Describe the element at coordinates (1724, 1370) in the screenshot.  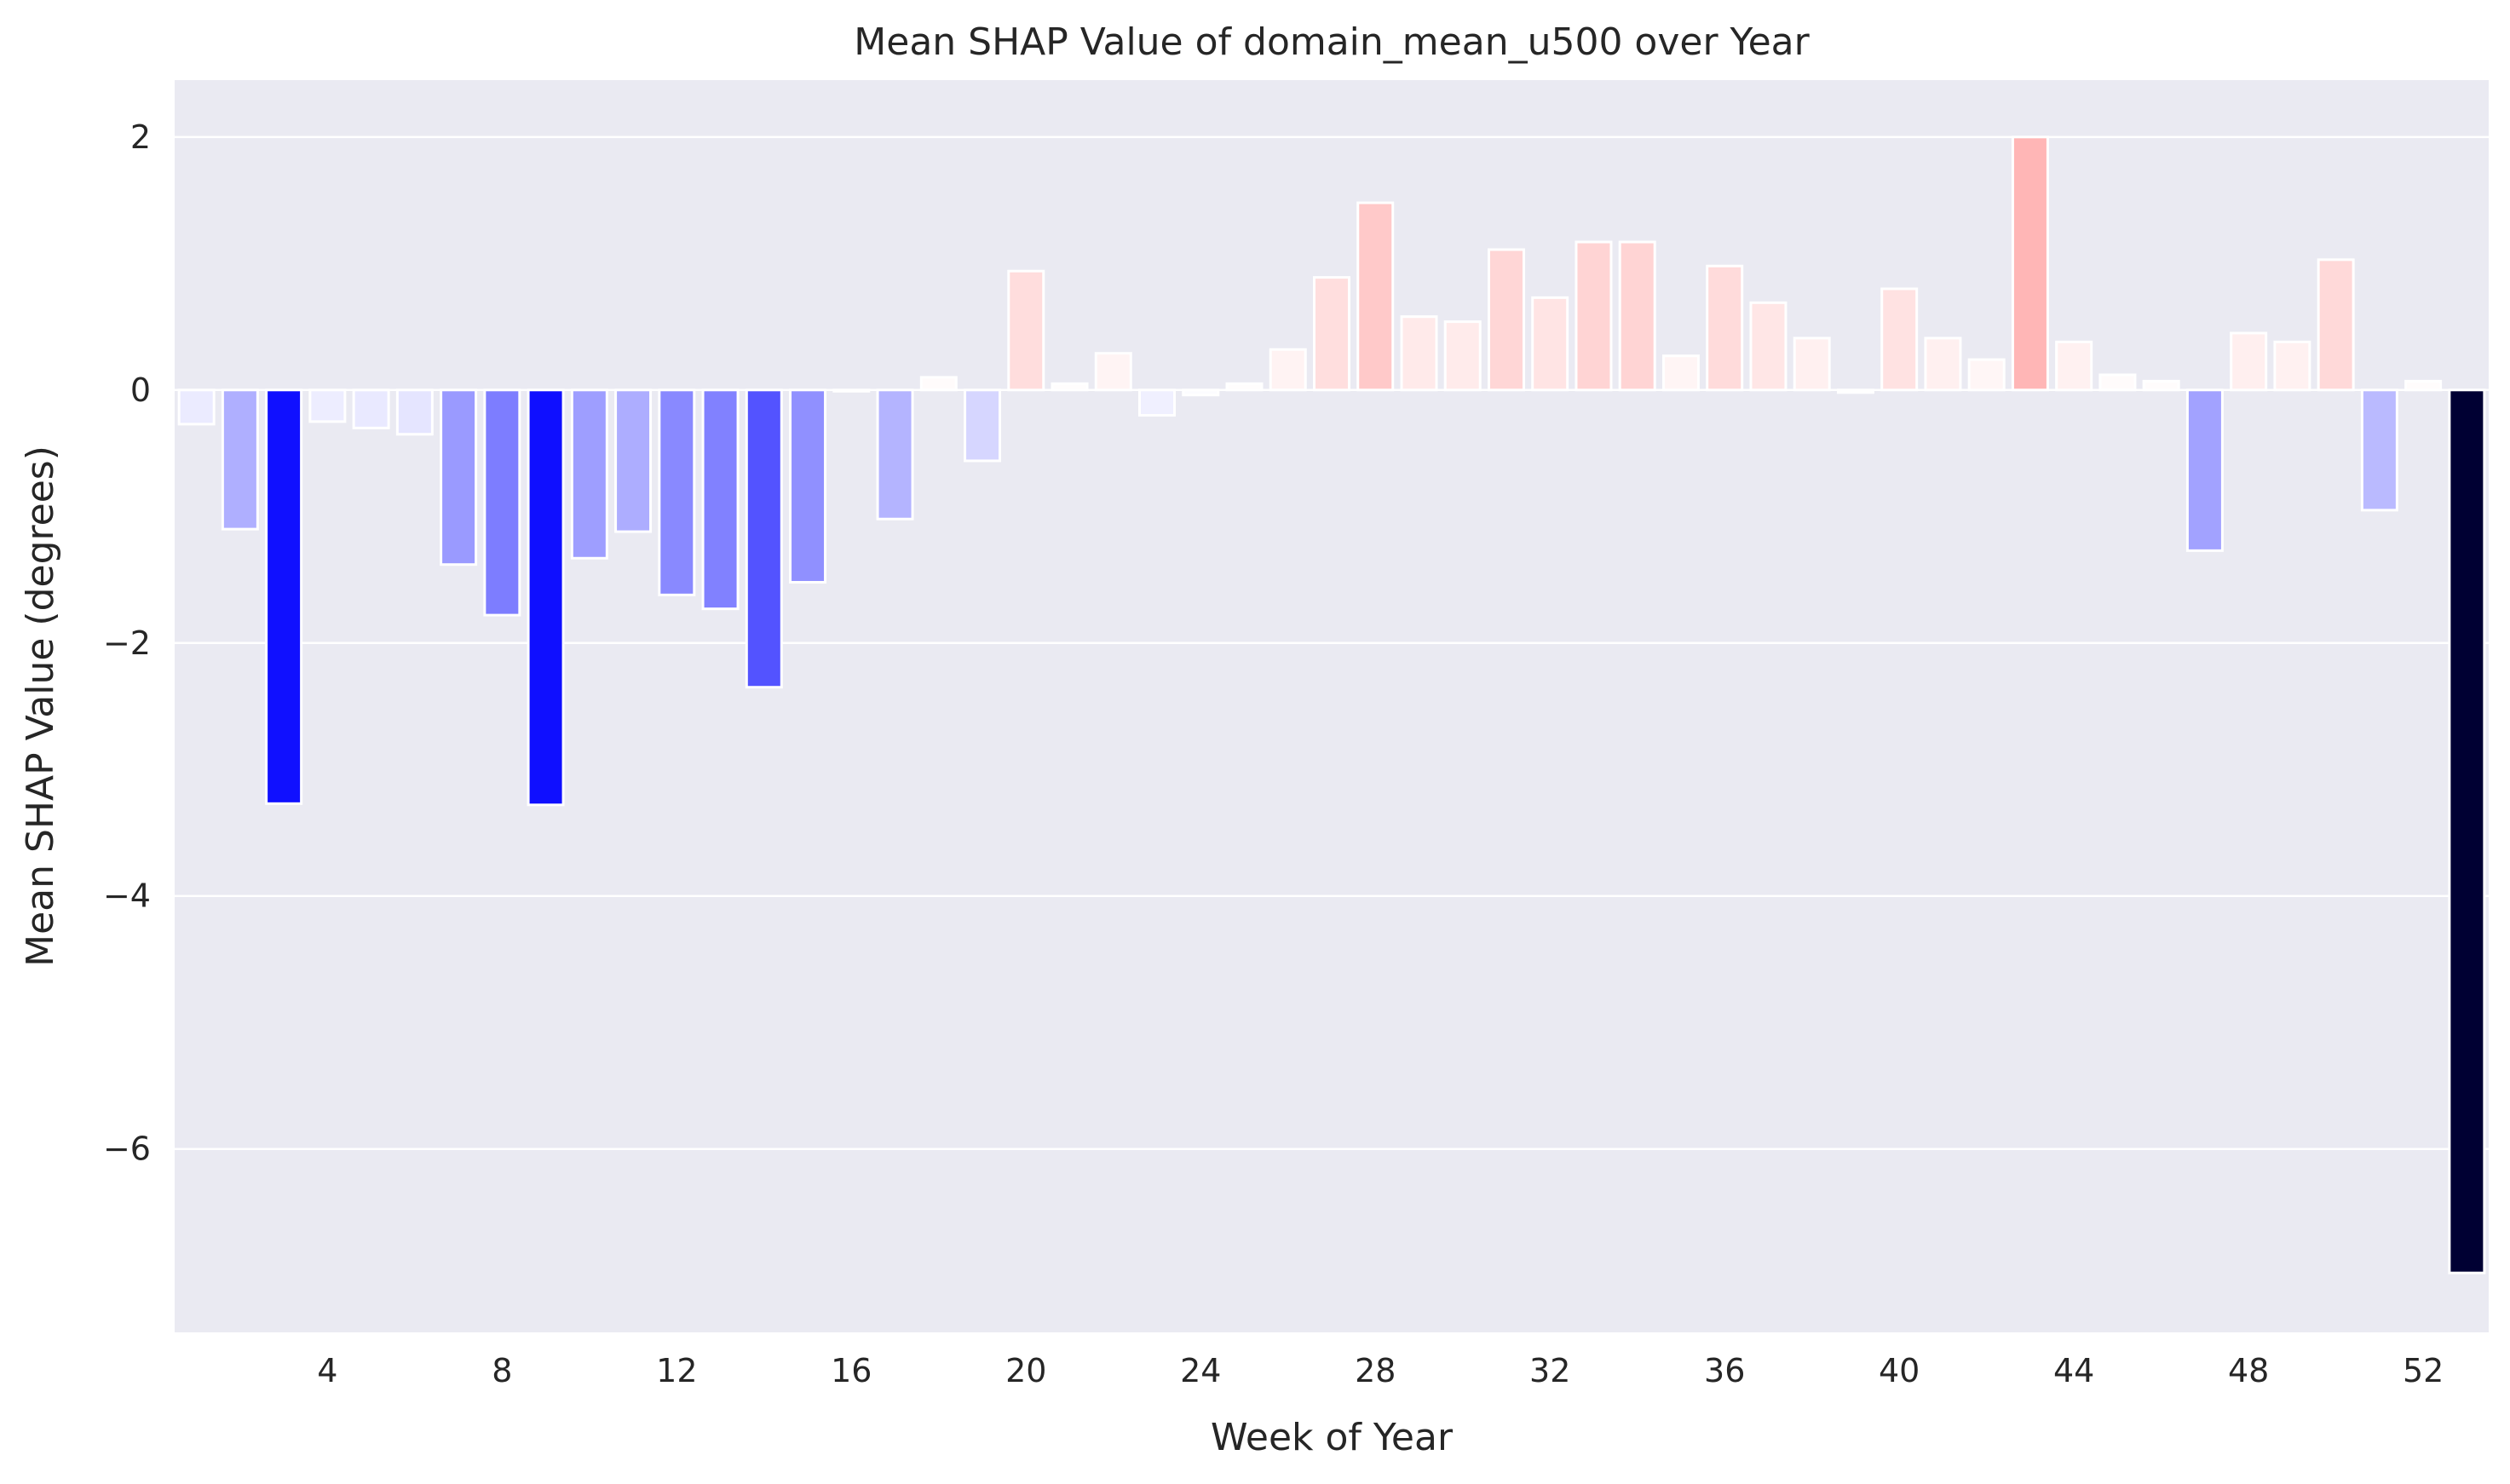
I see `x-tick-label: 36` at that location.